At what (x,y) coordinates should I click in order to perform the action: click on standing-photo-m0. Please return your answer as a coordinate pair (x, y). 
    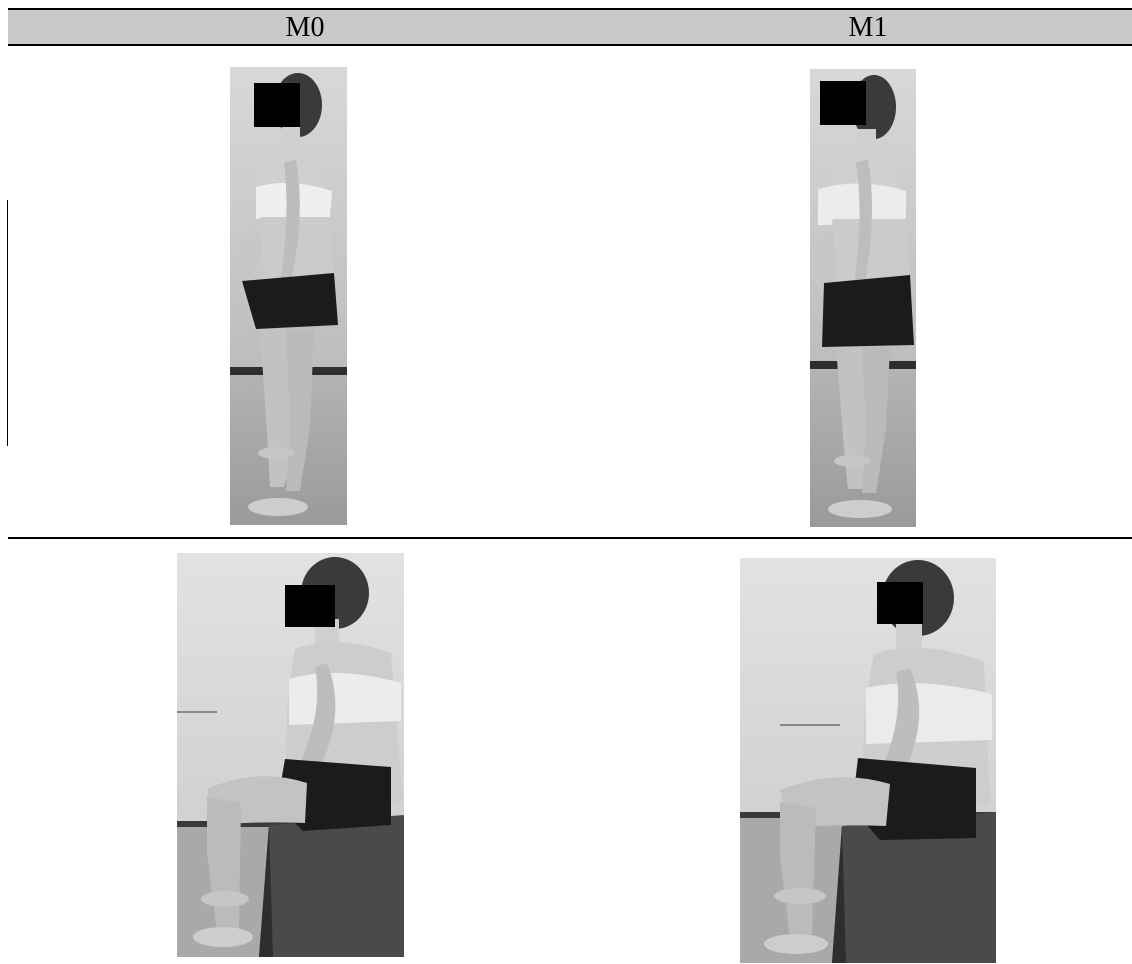
    Looking at the image, I should click on (288, 296).